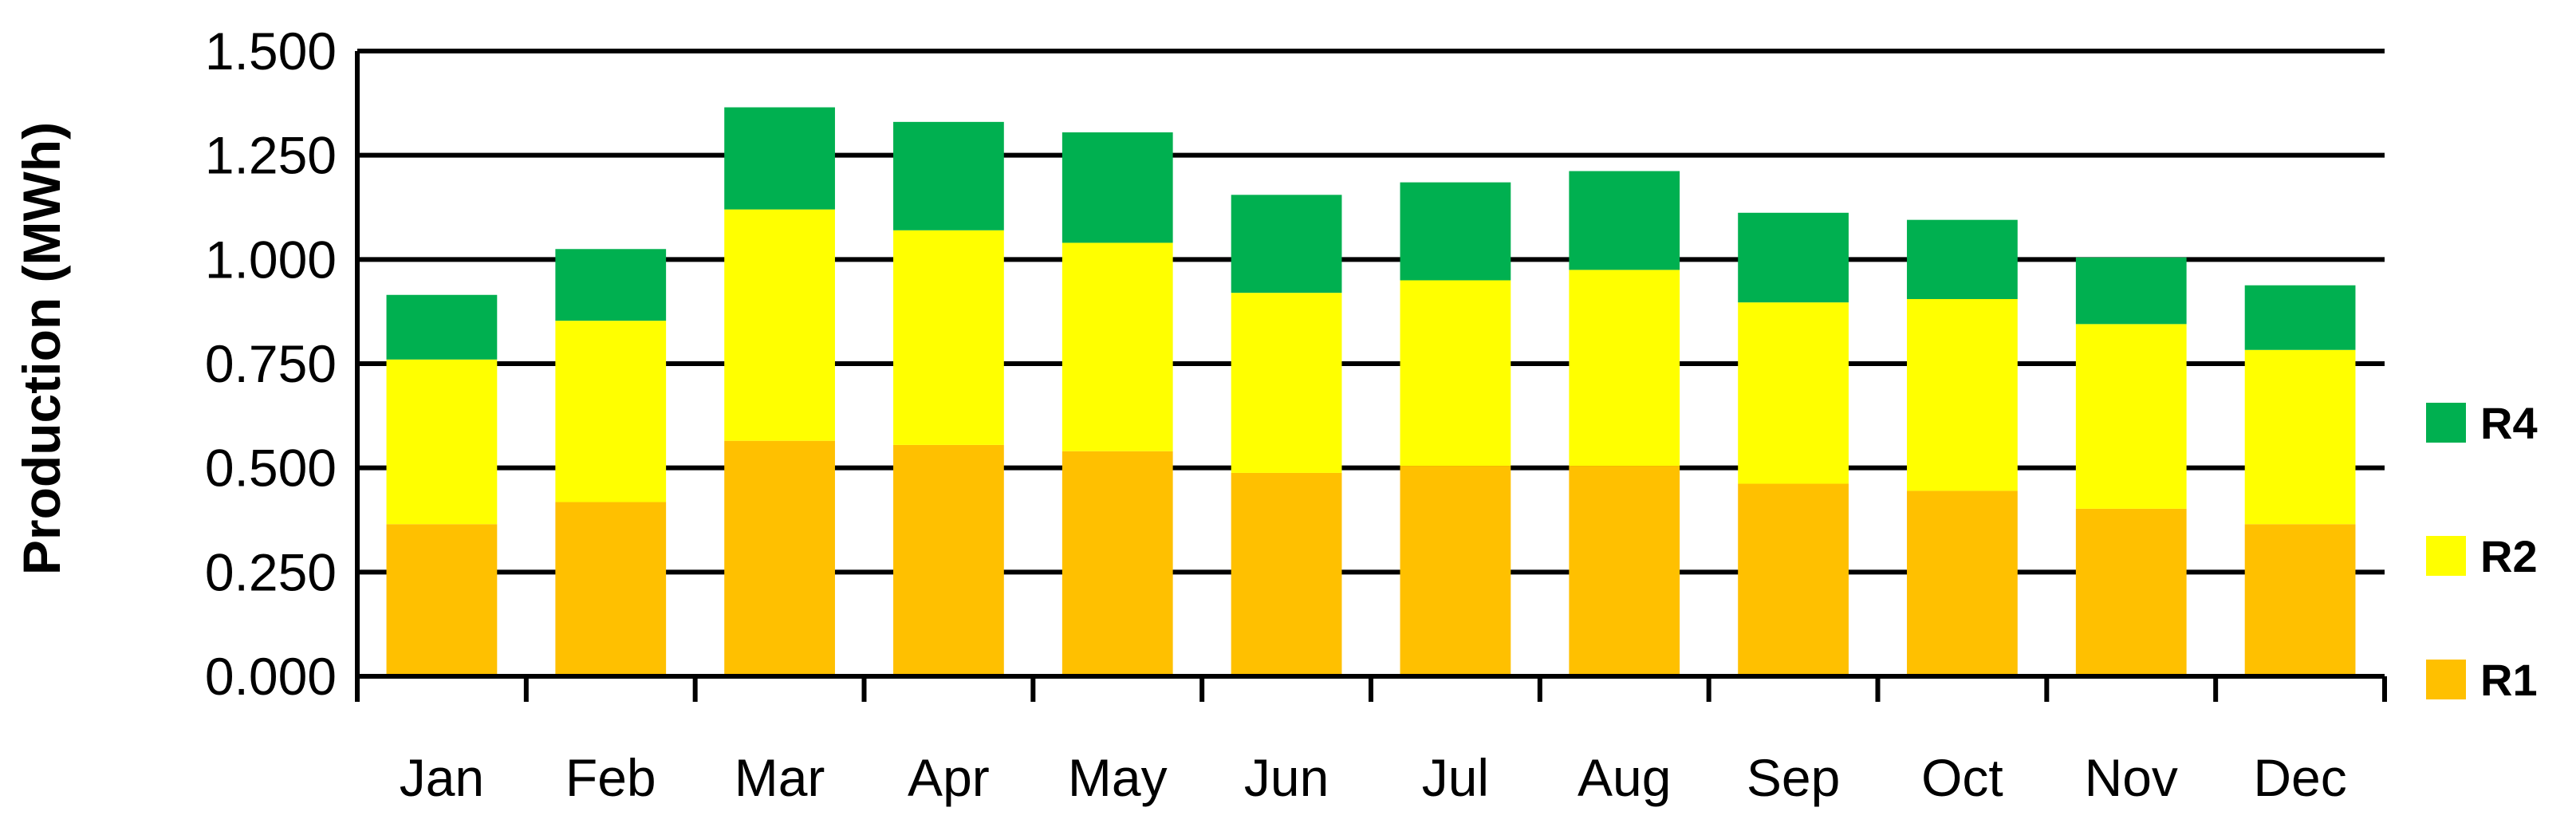 This screenshot has width=2576, height=835. Describe the element at coordinates (271, 676) in the screenshot. I see `y-tick-label: 0.000` at that location.